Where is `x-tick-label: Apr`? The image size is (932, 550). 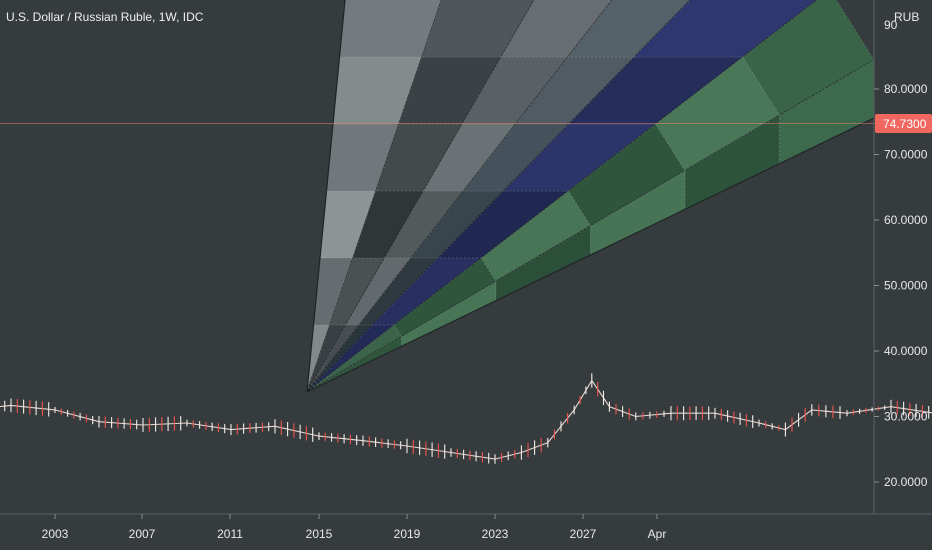 x-tick-label: Apr is located at coordinates (657, 534).